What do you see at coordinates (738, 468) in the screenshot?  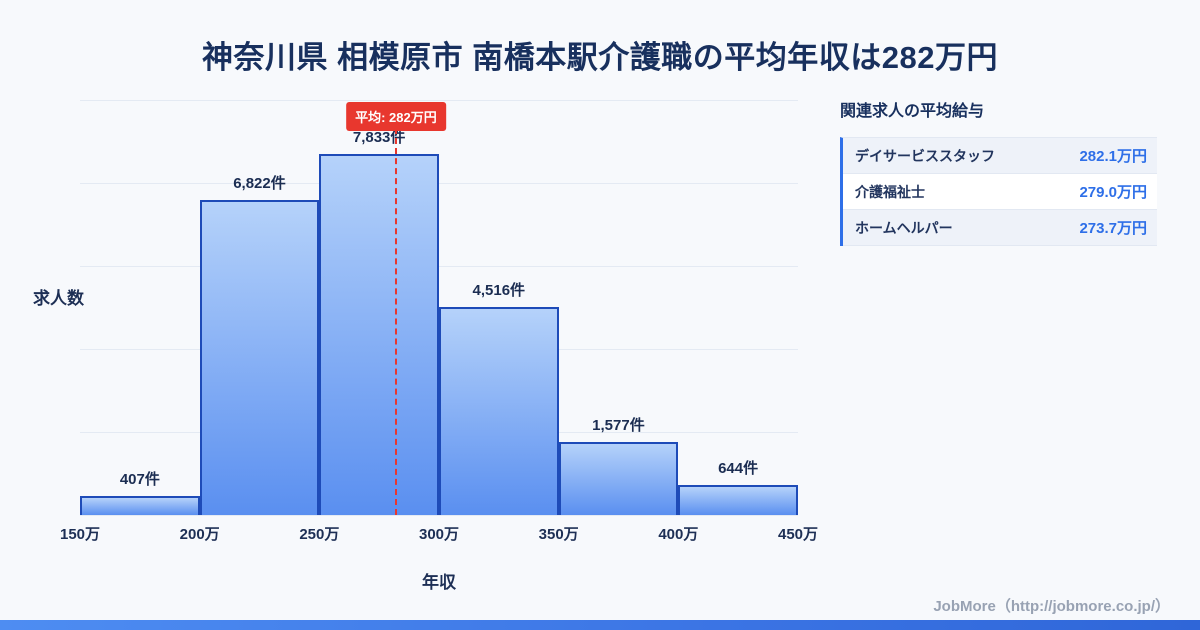 I see `bar-value-label: 644件` at bounding box center [738, 468].